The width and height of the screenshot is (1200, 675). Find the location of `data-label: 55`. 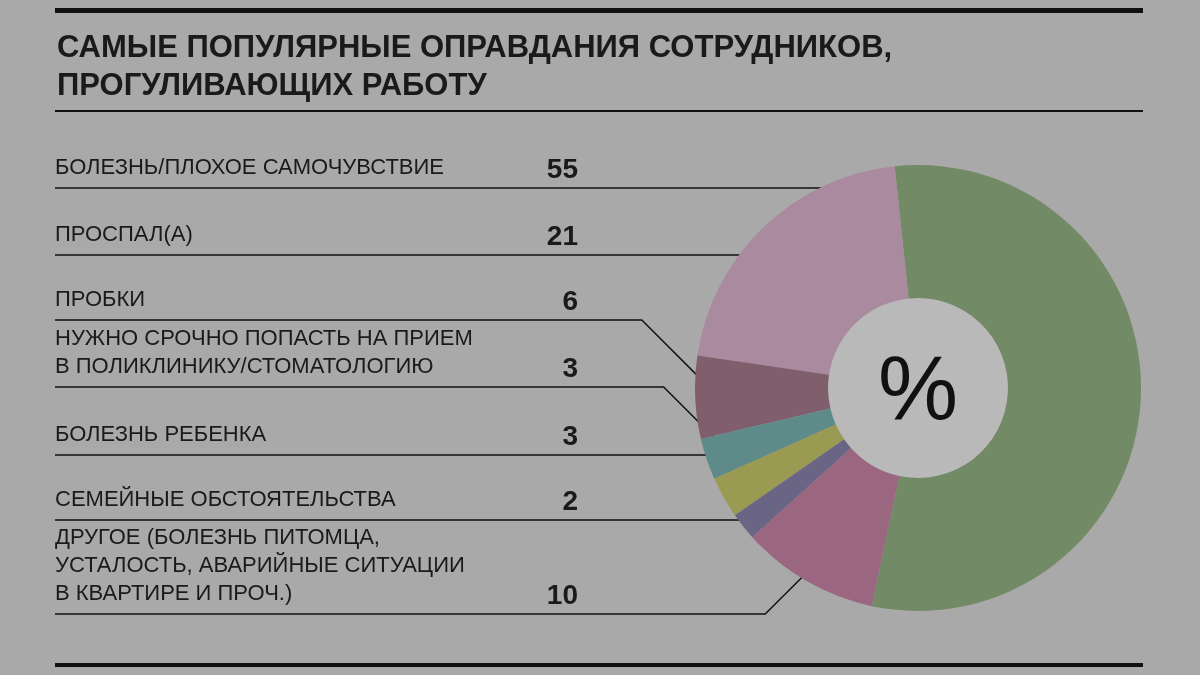

data-label: 55 is located at coordinates (562, 168).